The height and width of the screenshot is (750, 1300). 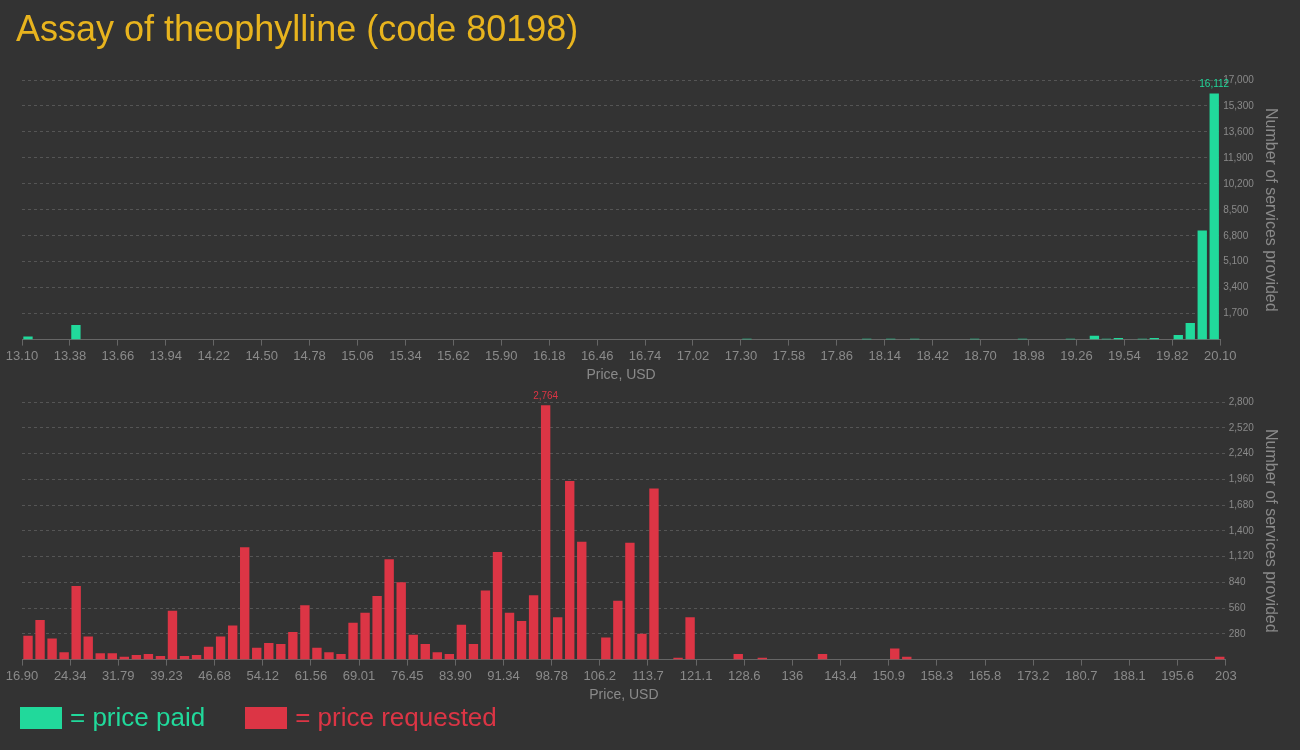 I want to click on x-tick-label: 16.74, so click(x=645, y=355).